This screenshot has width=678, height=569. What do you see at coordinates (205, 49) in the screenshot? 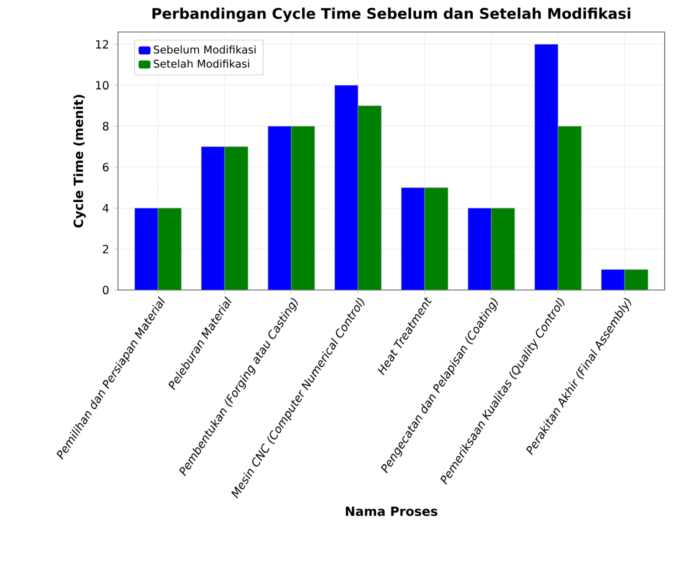
I see `legend-label: Sebelum Modifikasi` at bounding box center [205, 49].